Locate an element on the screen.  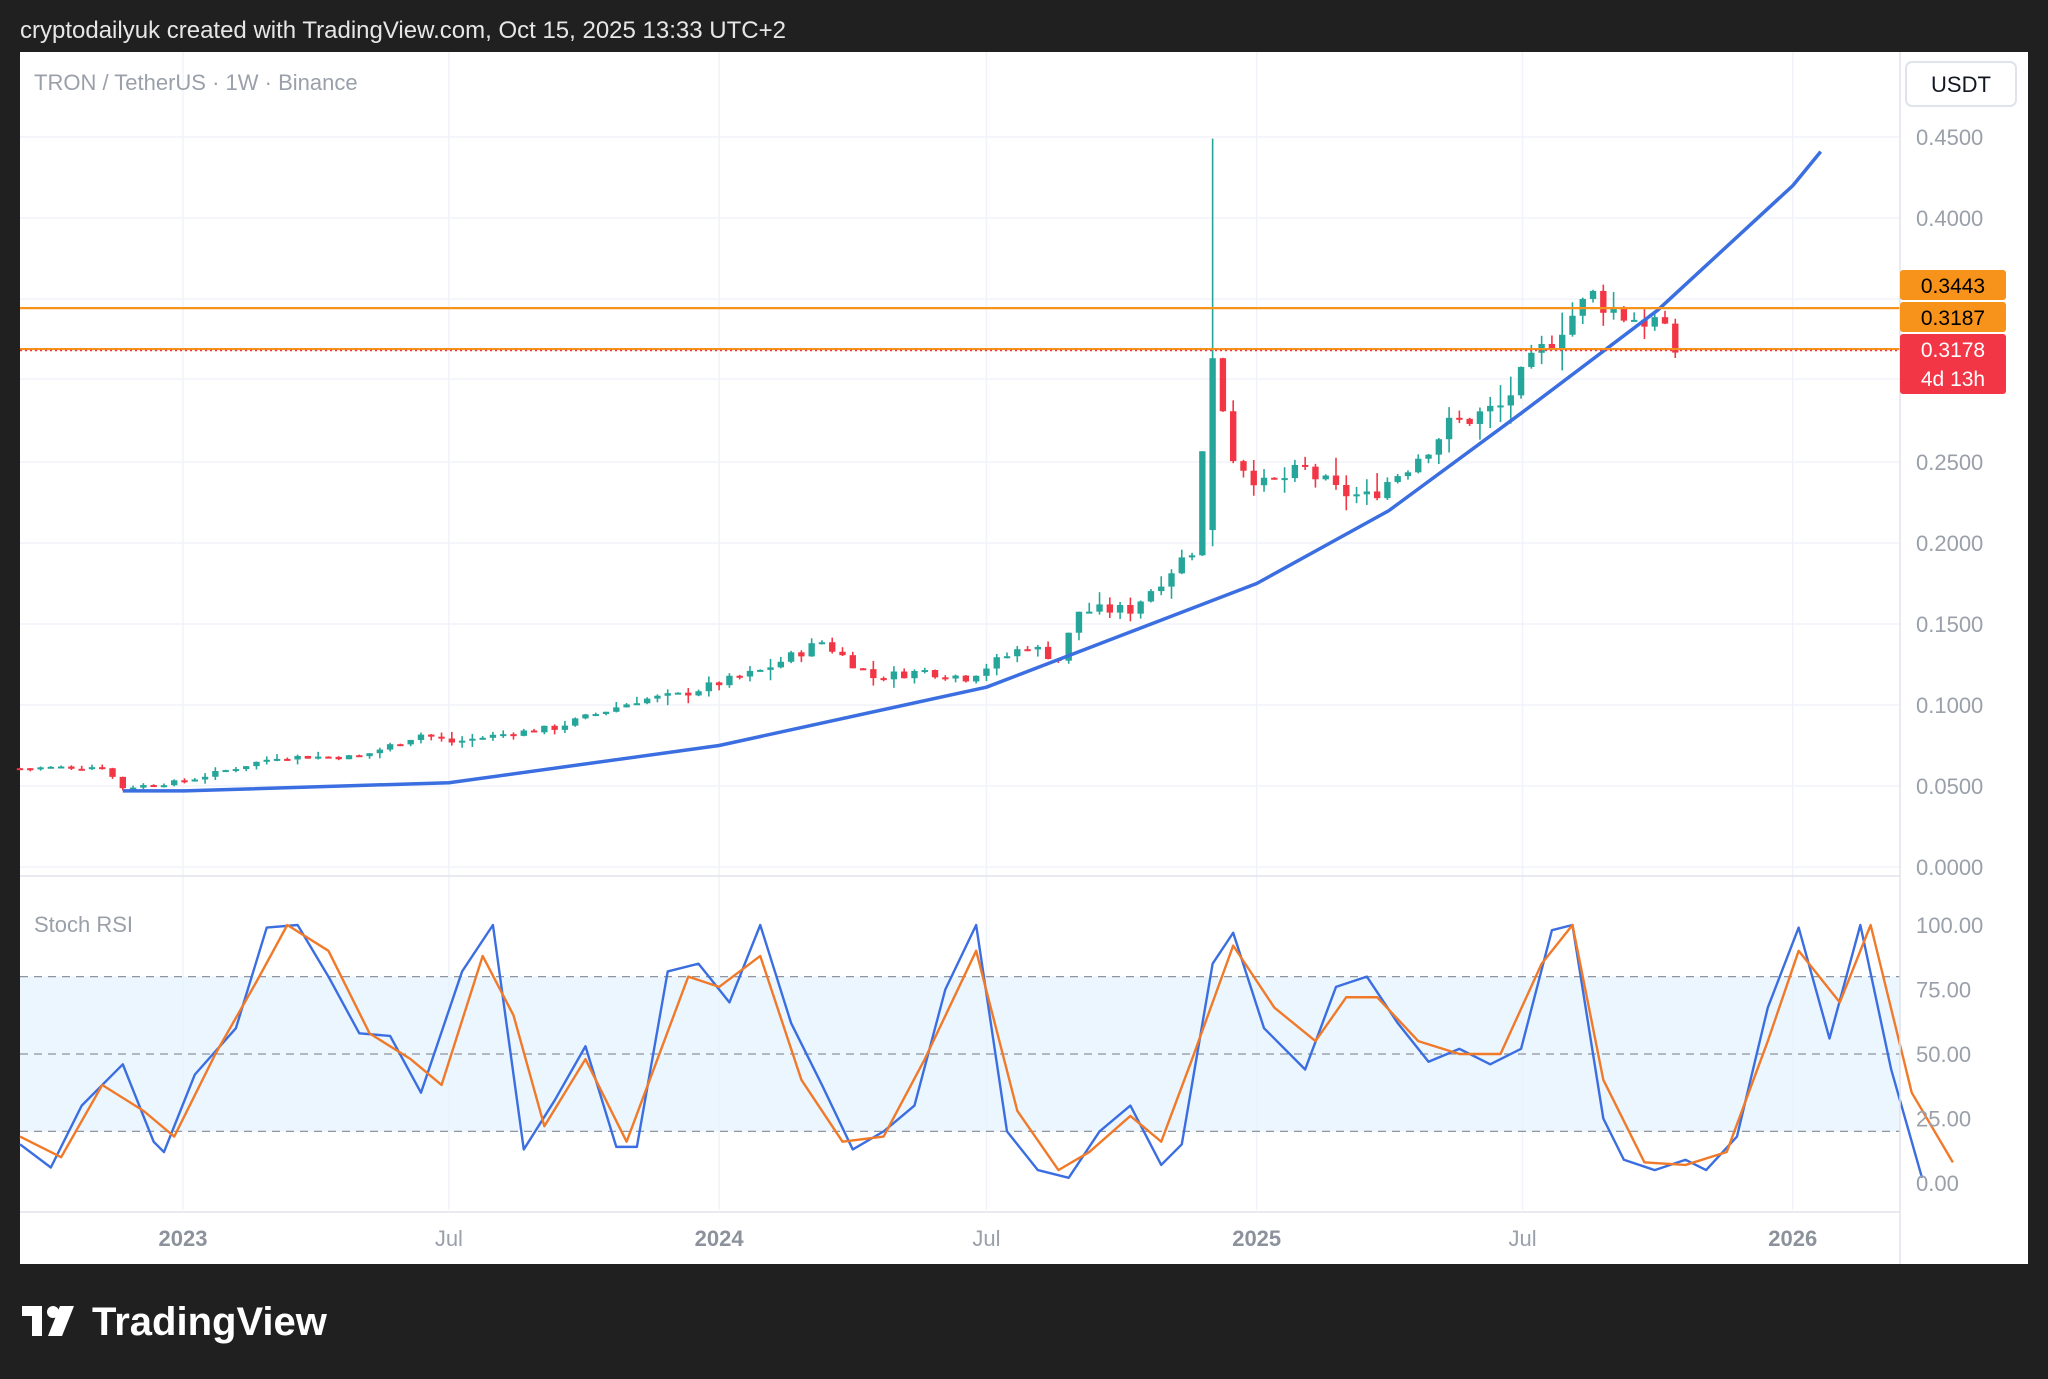
footer-logo: TradingView is located at coordinates (175, 1322).